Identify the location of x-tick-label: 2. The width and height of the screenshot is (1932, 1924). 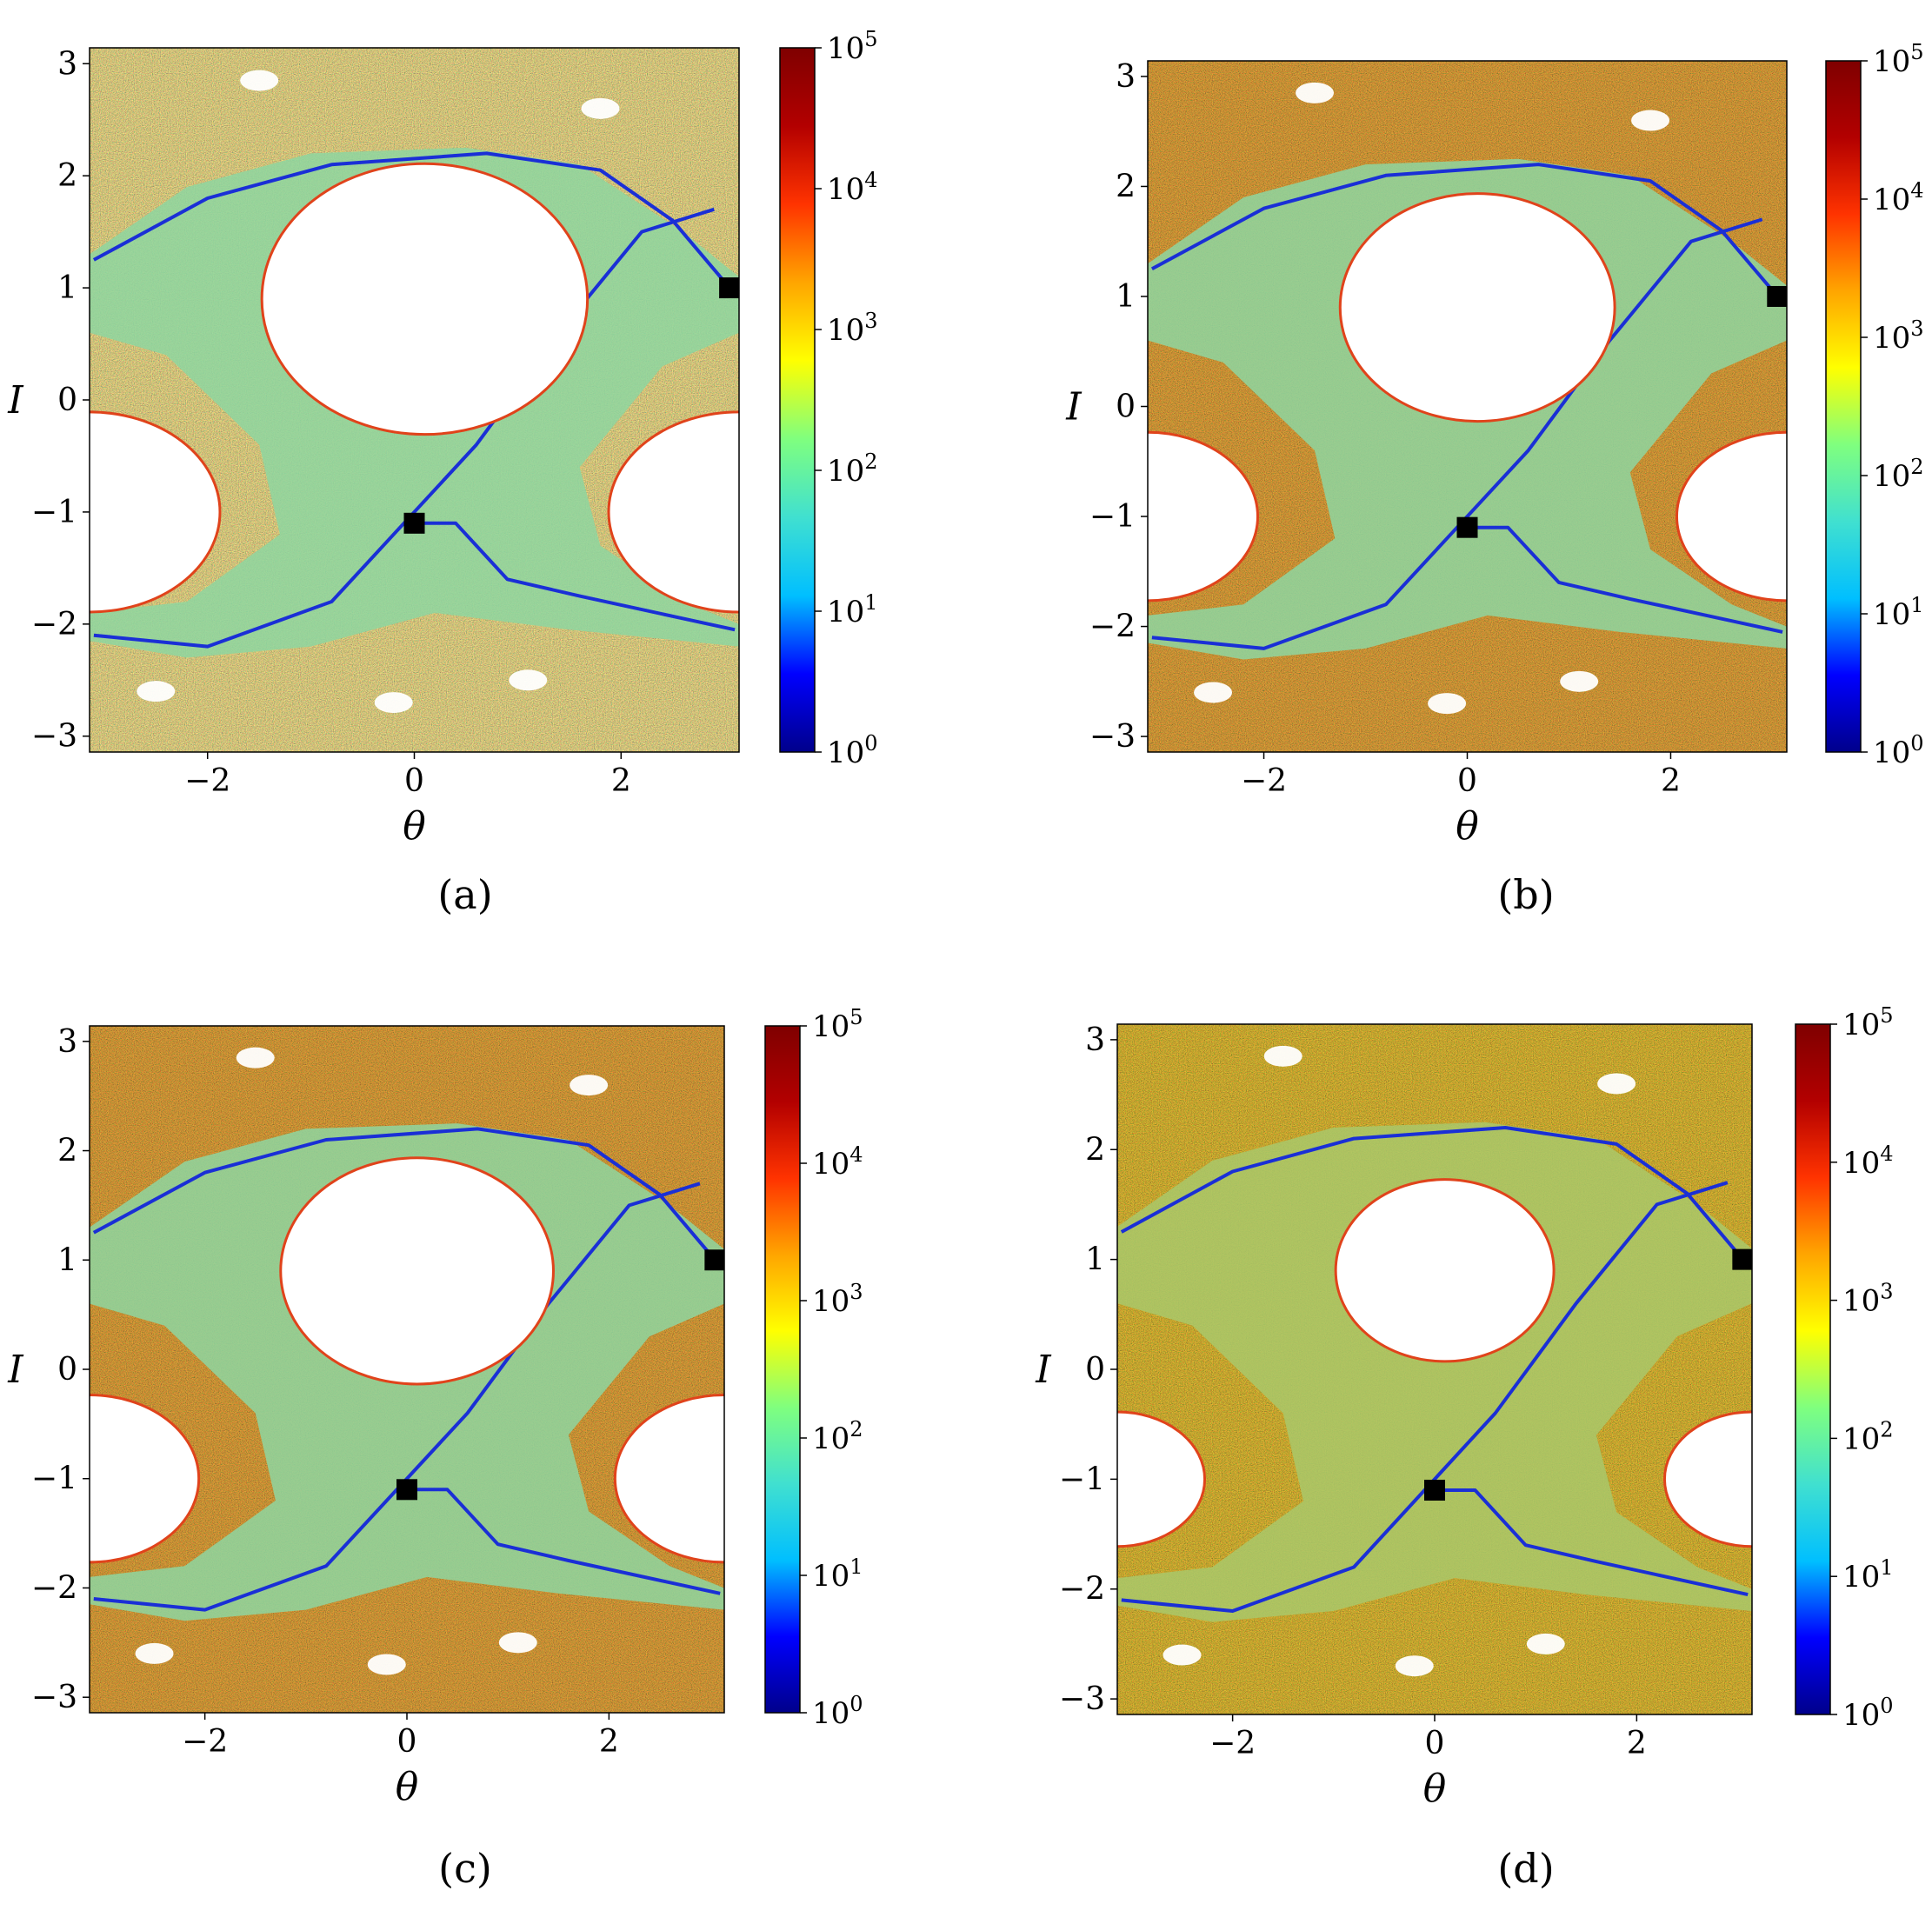
(1671, 781).